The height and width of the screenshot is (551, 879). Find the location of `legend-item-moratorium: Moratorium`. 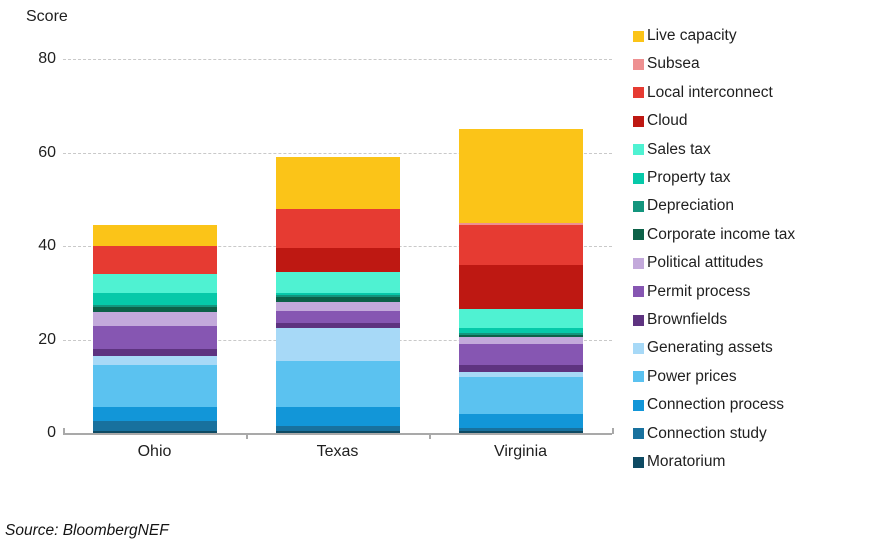

legend-item-moratorium: Moratorium is located at coordinates (679, 462).